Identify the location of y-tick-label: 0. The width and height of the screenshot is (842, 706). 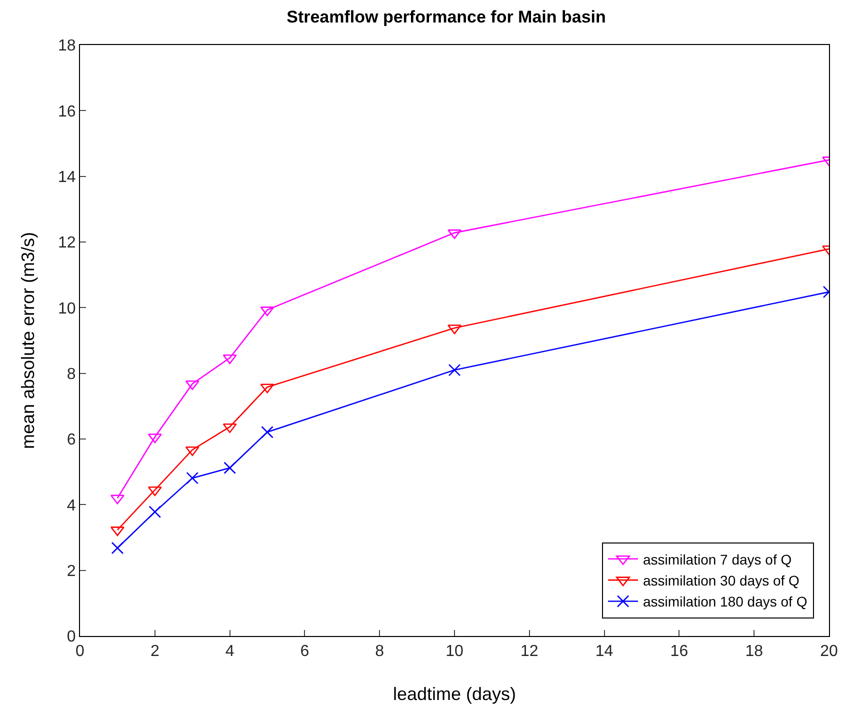
(71, 637).